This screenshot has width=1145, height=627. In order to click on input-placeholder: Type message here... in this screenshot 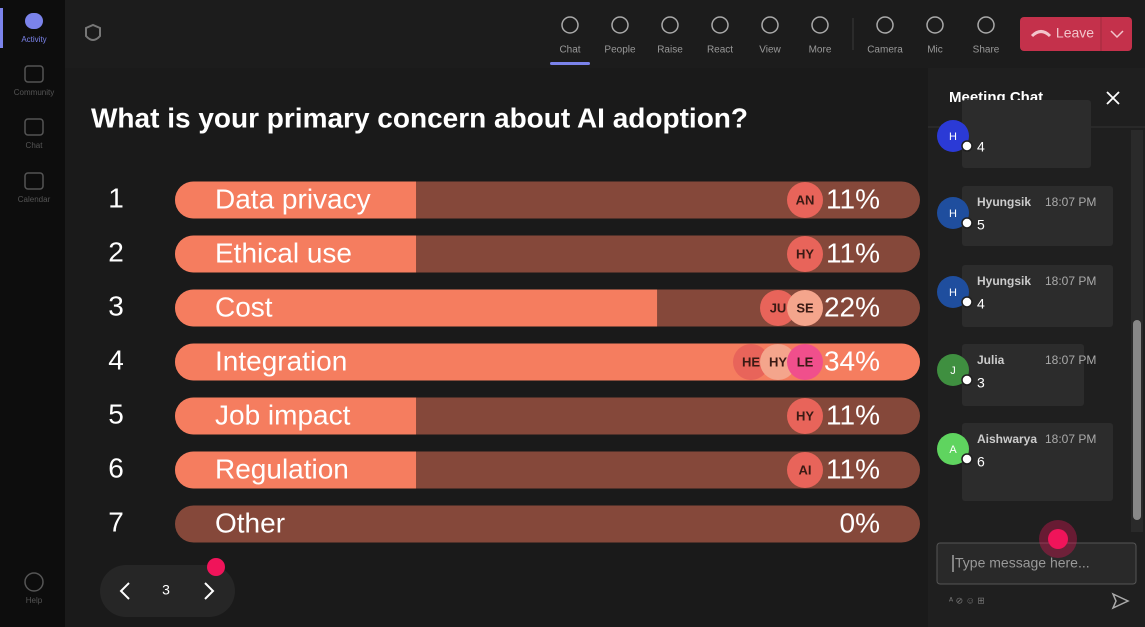, I will do `click(1022, 563)`.